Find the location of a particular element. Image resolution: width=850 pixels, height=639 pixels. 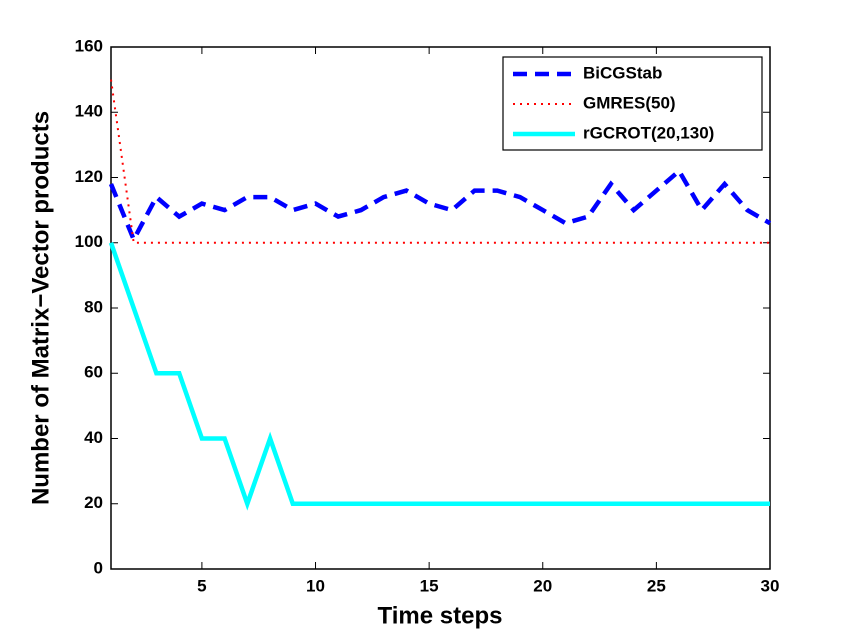

x-tick-label: 5 is located at coordinates (201, 585).